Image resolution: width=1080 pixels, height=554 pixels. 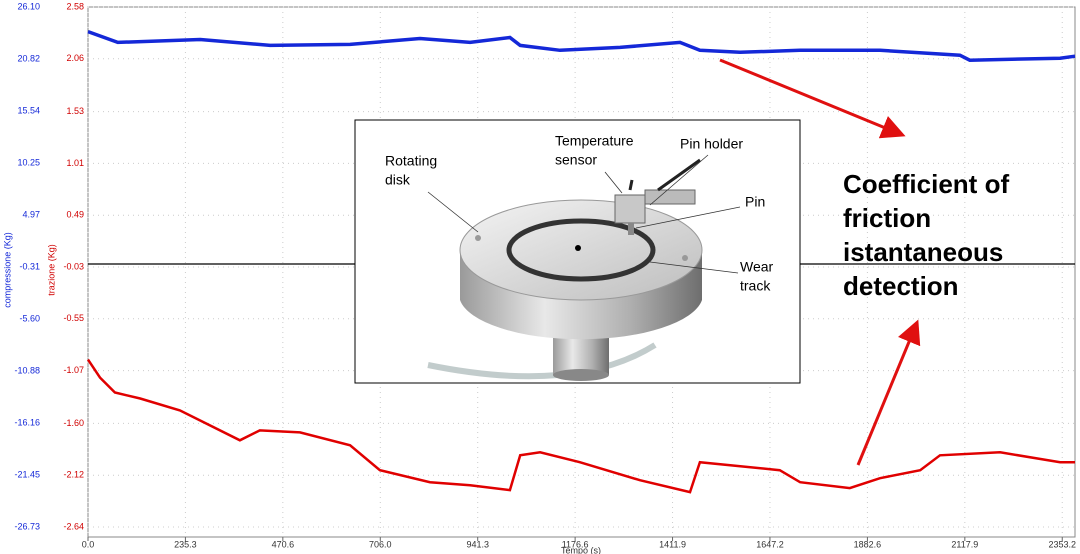 I want to click on x-tick-label: 1647.2, so click(x=770, y=544).